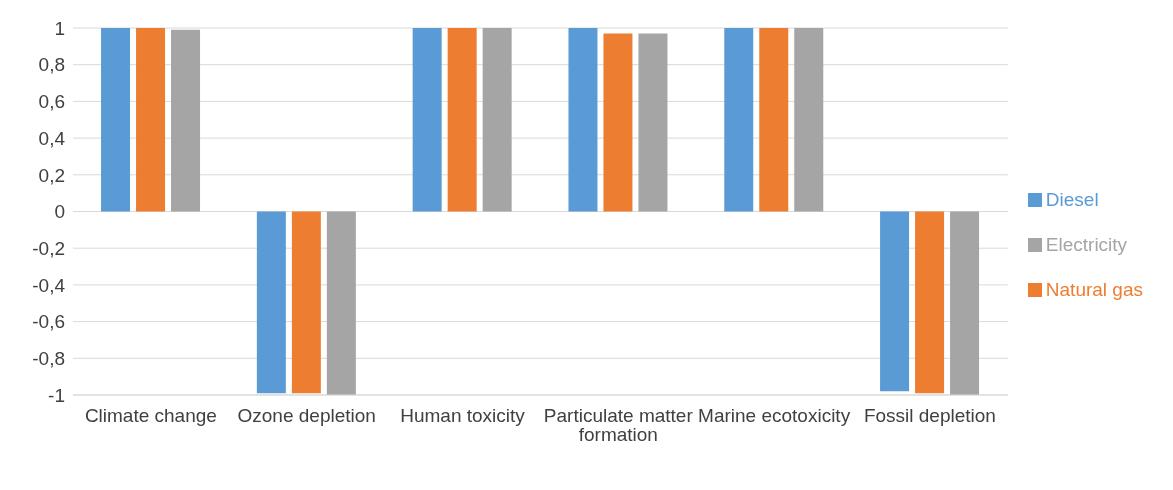 The image size is (1173, 490). What do you see at coordinates (59, 28) in the screenshot?
I see `y-tick-label: 1` at bounding box center [59, 28].